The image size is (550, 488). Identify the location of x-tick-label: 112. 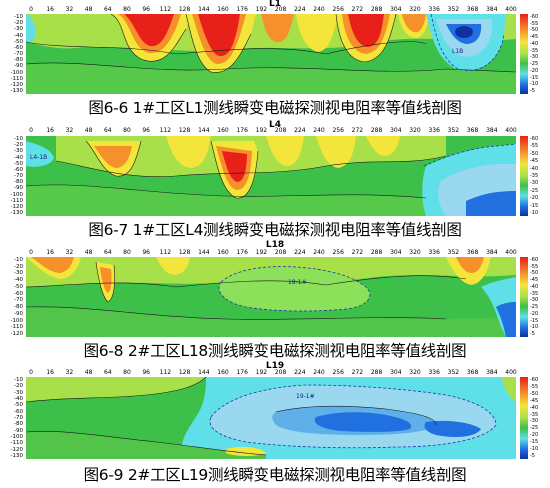
(165, 130).